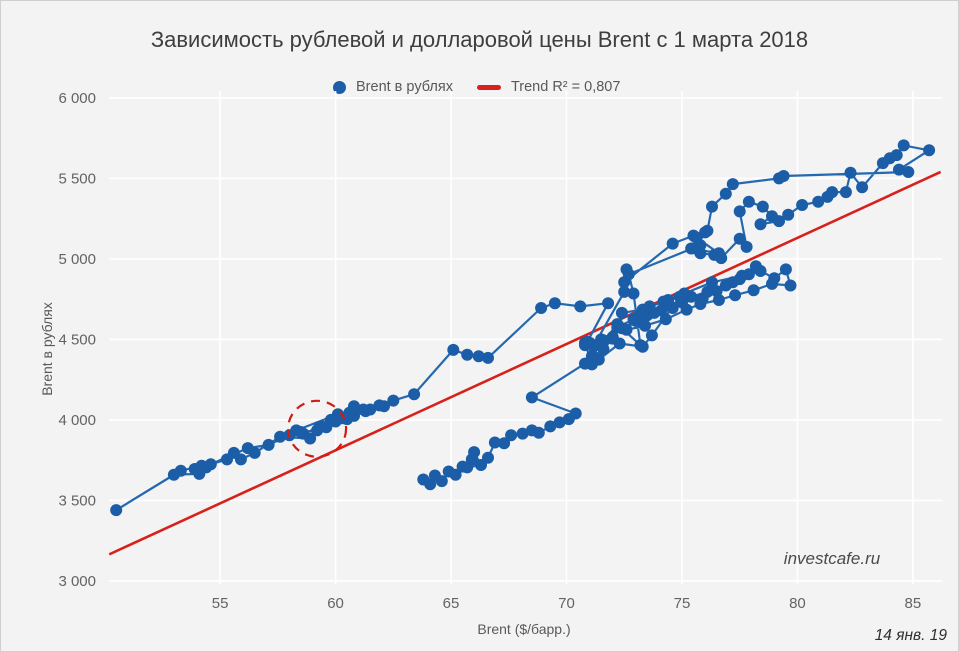 The image size is (959, 652). What do you see at coordinates (451, 603) in the screenshot?
I see `x-tick-label: 65` at bounding box center [451, 603].